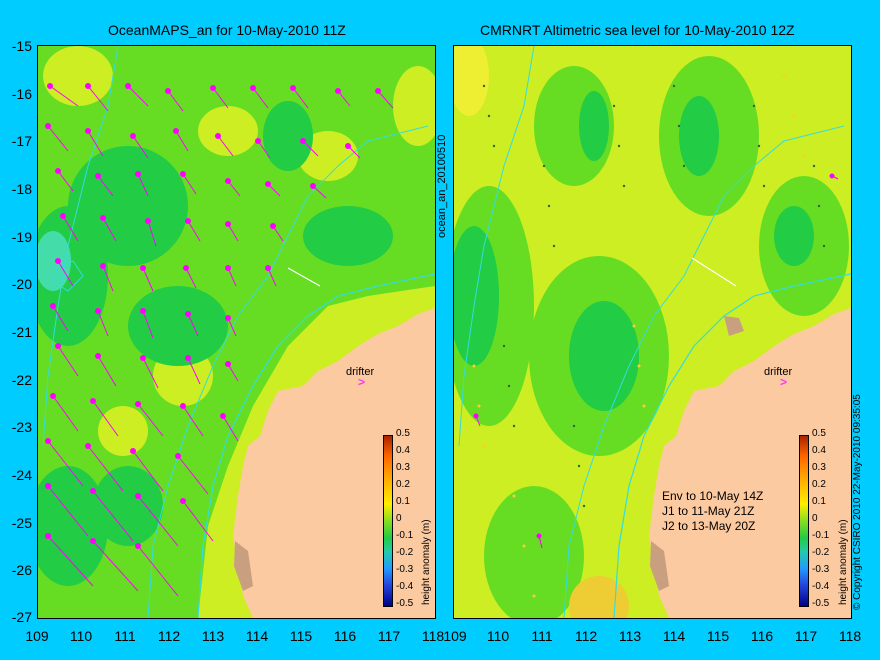 Image resolution: width=880 pixels, height=660 pixels. I want to click on y-tick-label: -19, so click(21, 237).